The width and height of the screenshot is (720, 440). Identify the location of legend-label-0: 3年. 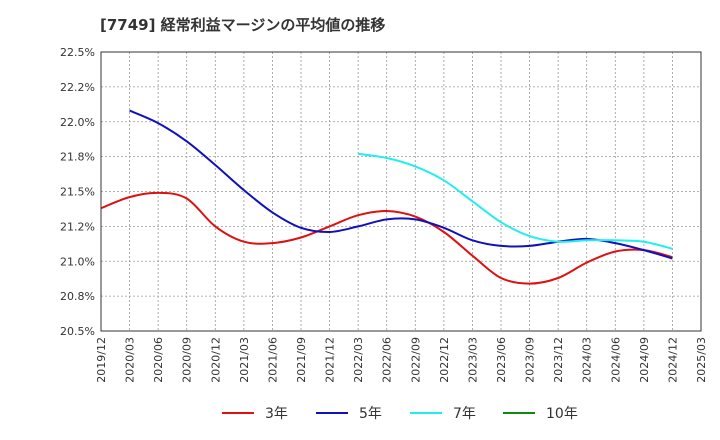
(276, 414).